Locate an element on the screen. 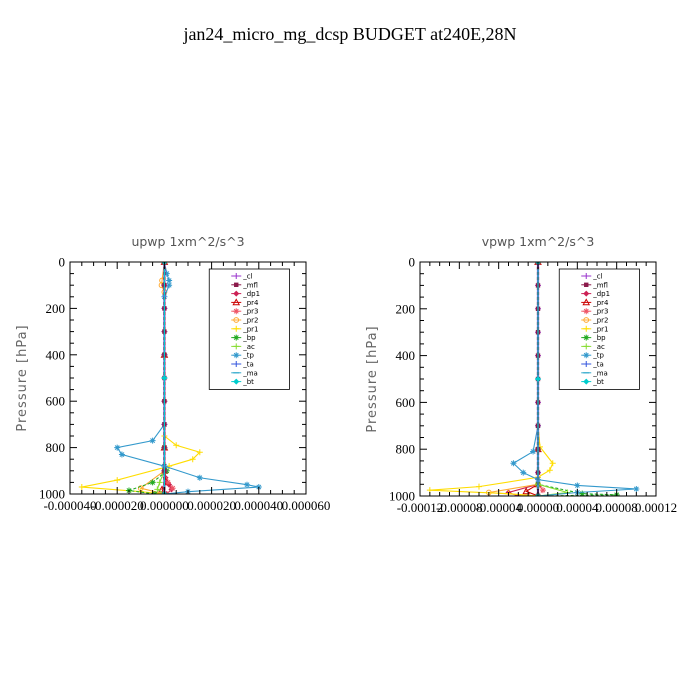  x-tick-label: 0.000060 is located at coordinates (306, 505).